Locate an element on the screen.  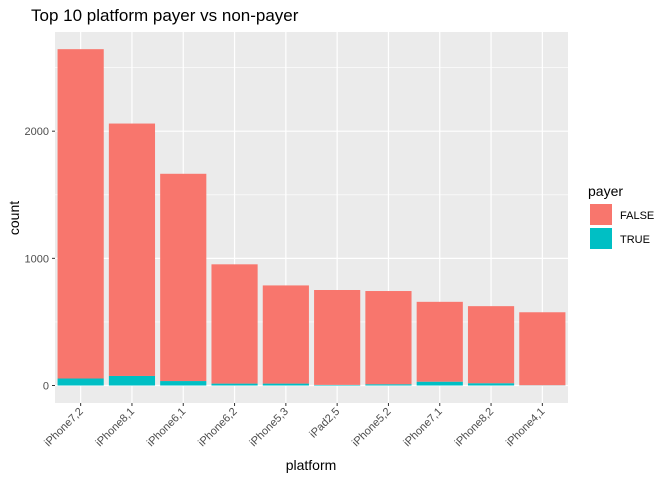
x-tick-label: iPhone8,2 is located at coordinates (475, 428).